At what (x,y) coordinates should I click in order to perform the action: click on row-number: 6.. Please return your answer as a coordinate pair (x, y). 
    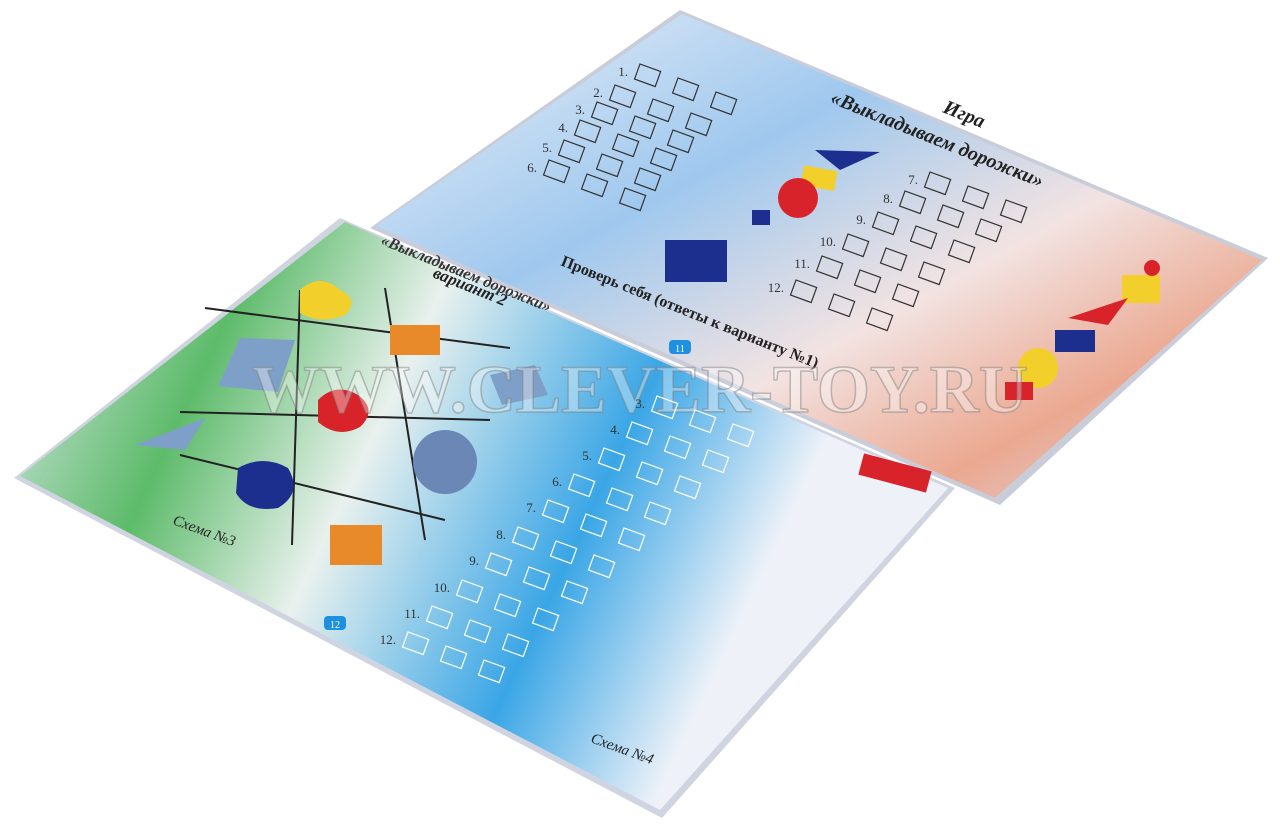
    Looking at the image, I should click on (532, 167).